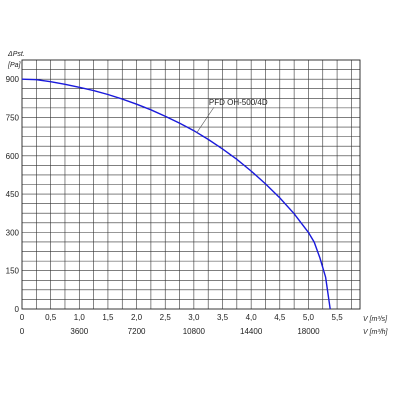 Image resolution: width=400 pixels, height=400 pixels. I want to click on x-tick-label-secondary: 3600, so click(79, 331).